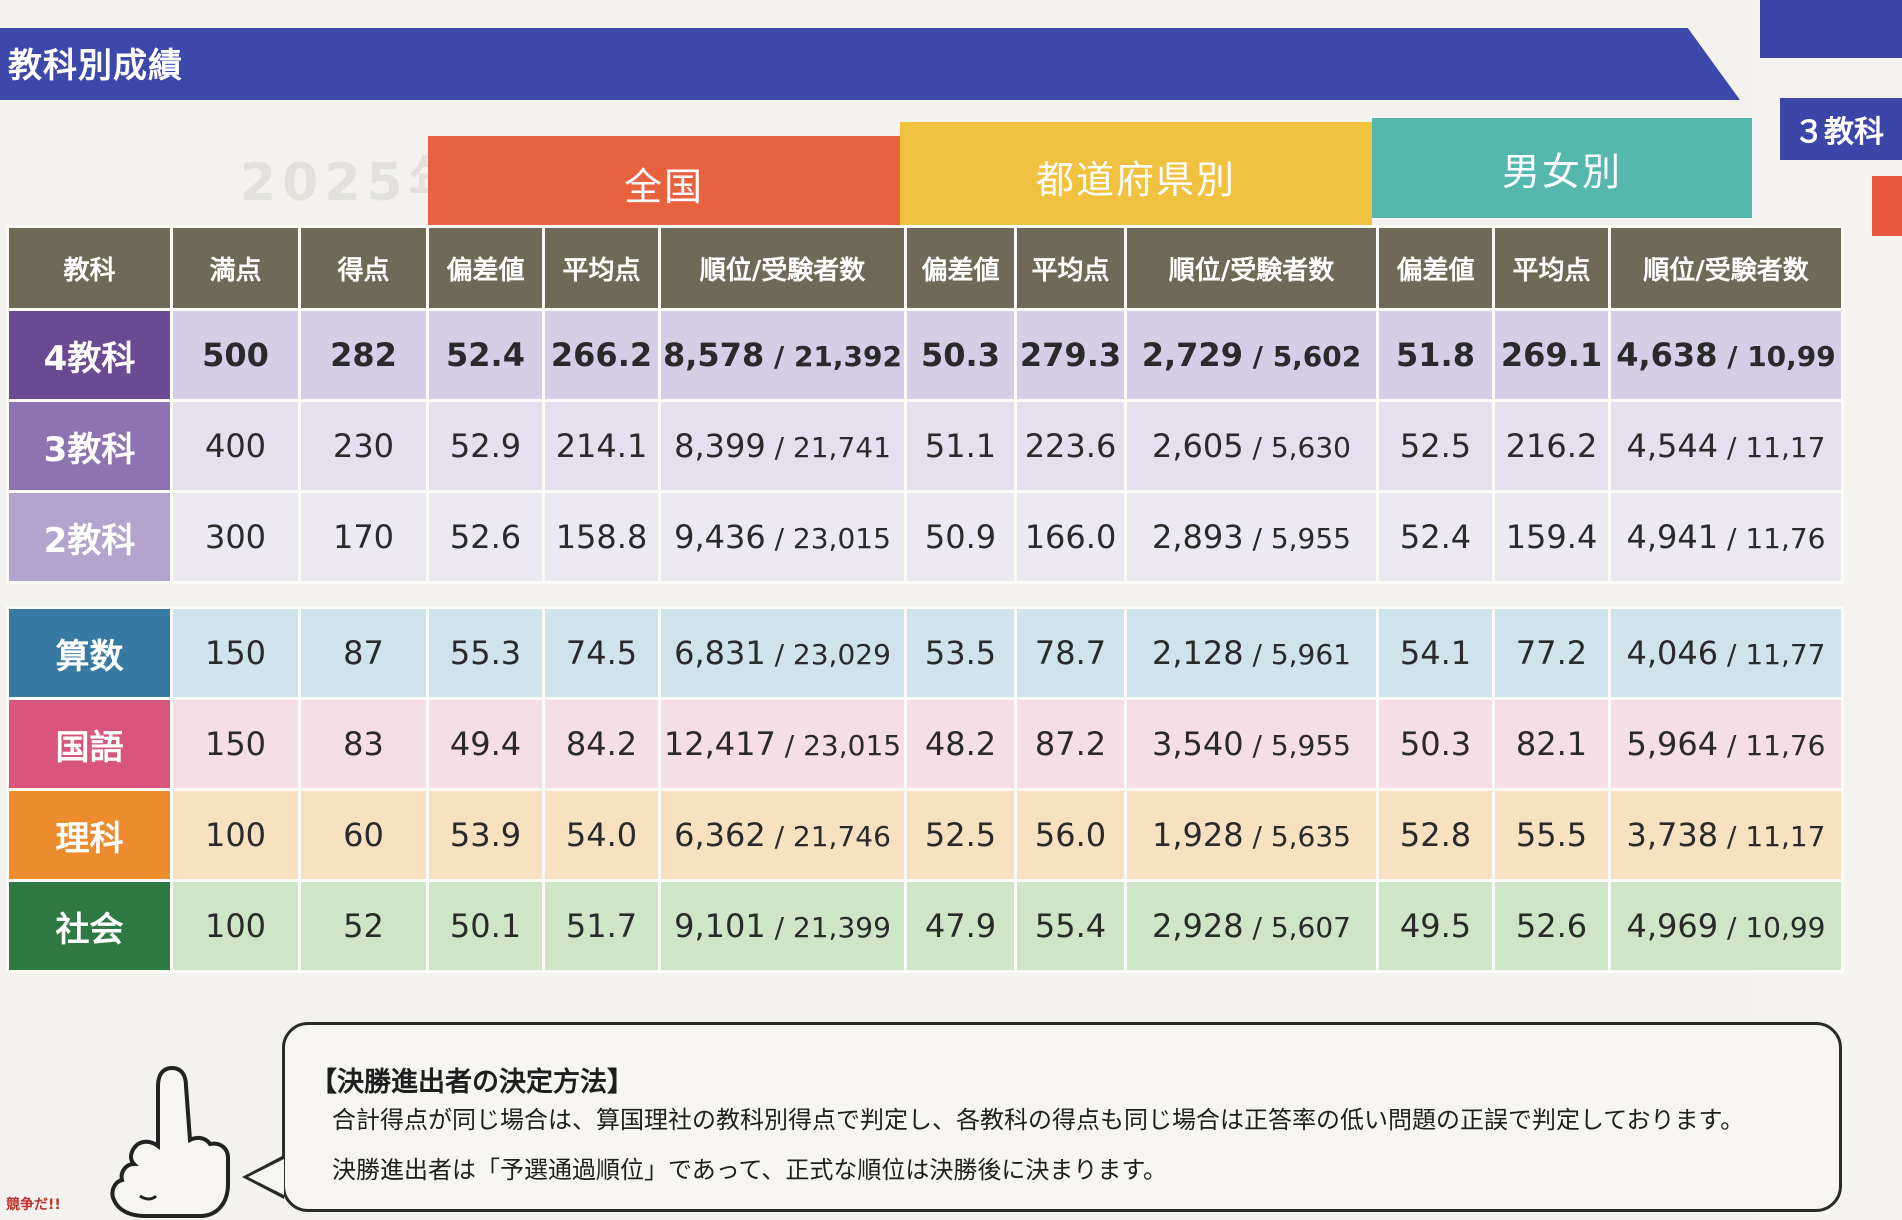  Describe the element at coordinates (1551, 653) in the screenshot. I see `gender-average-cell: 77.2` at that location.